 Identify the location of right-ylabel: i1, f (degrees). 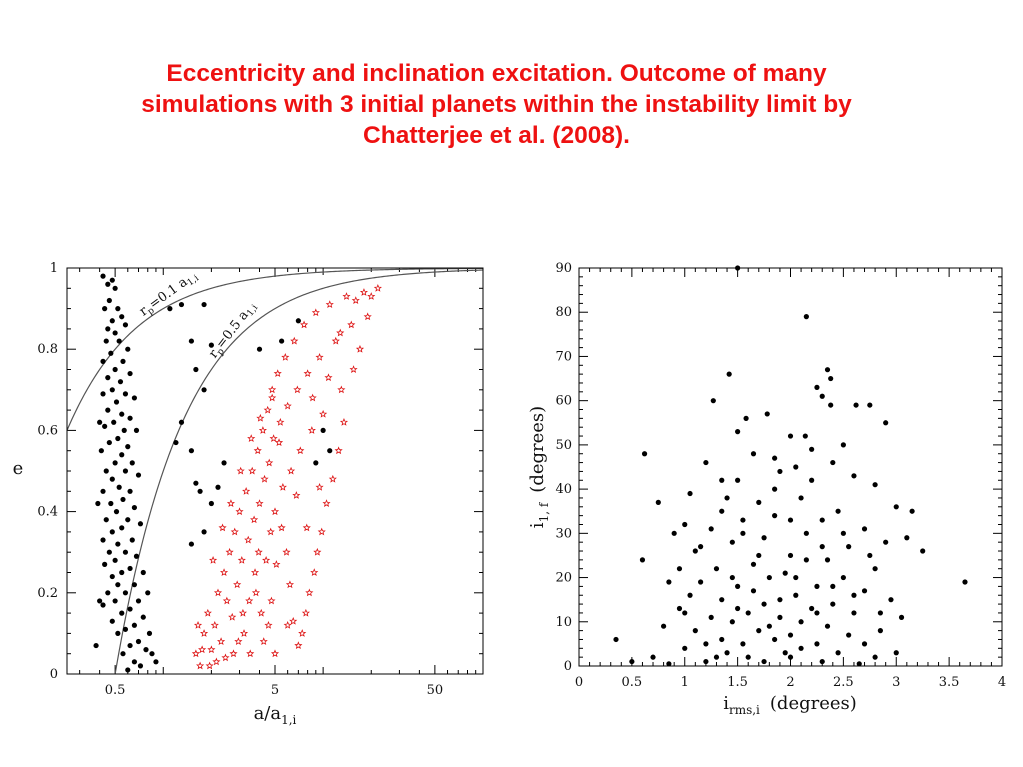
(539, 467).